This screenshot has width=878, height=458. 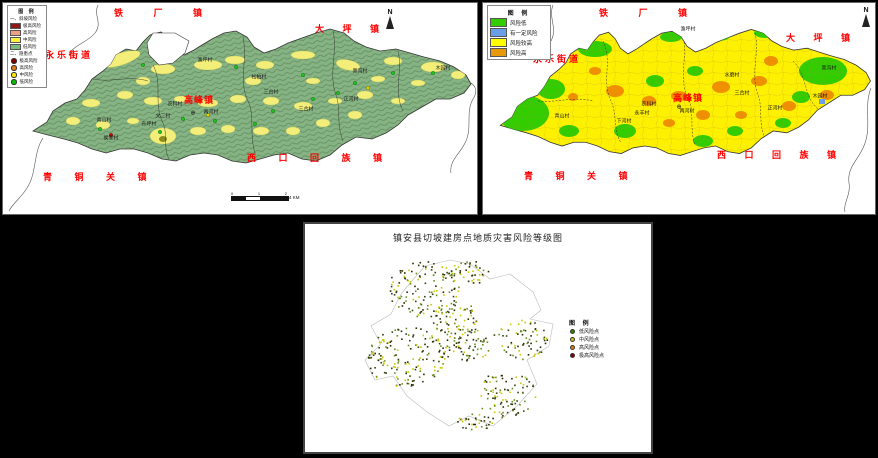 What do you see at coordinates (519, 14) in the screenshot?
I see `map2-legend-title: 图 例` at bounding box center [519, 14].